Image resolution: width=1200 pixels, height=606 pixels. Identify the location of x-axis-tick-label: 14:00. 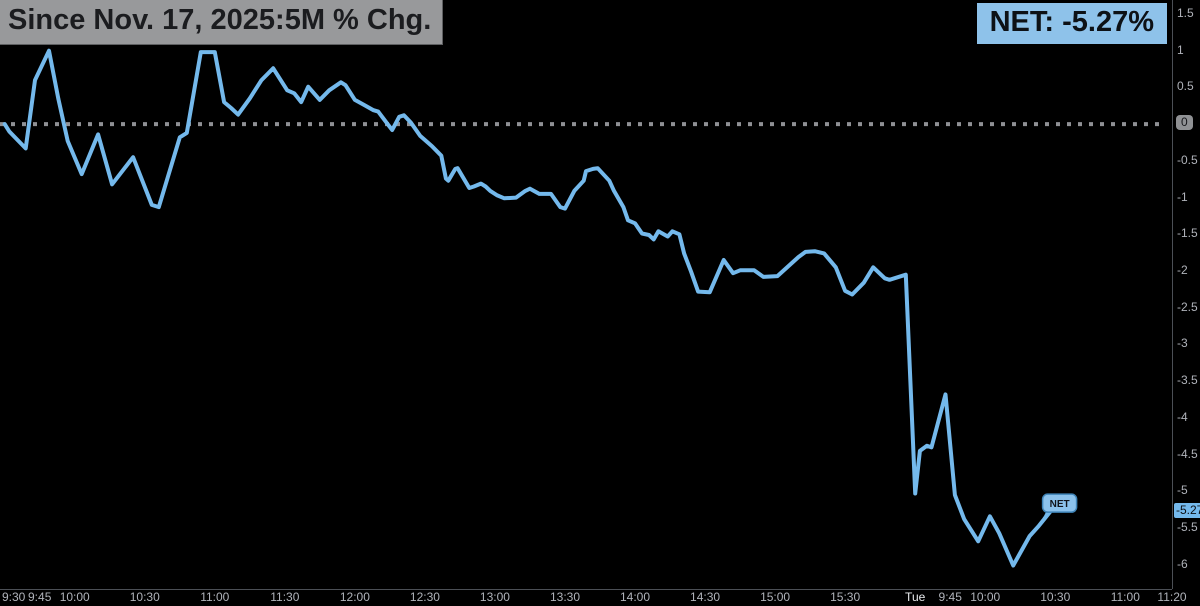
(635, 597).